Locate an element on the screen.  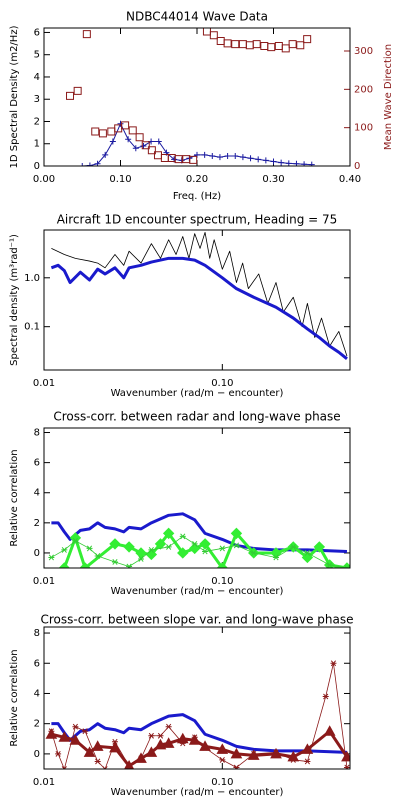
series-line is located at coordinates (199, 532).